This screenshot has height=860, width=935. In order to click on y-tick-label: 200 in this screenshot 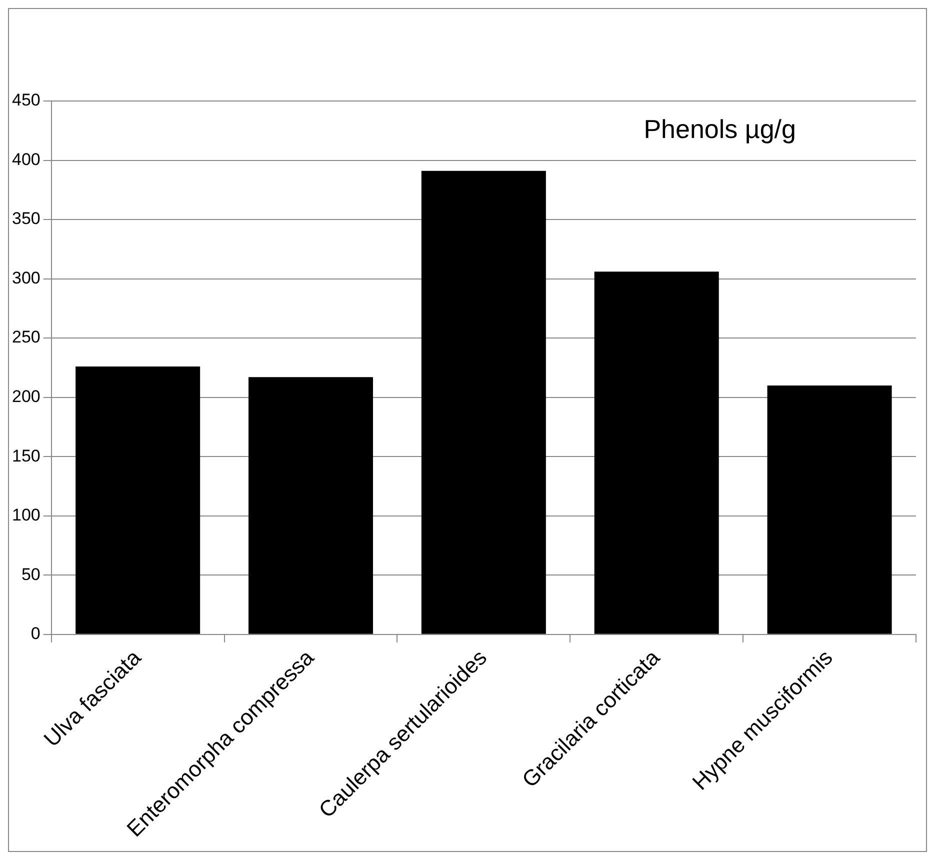, I will do `click(26, 396)`.